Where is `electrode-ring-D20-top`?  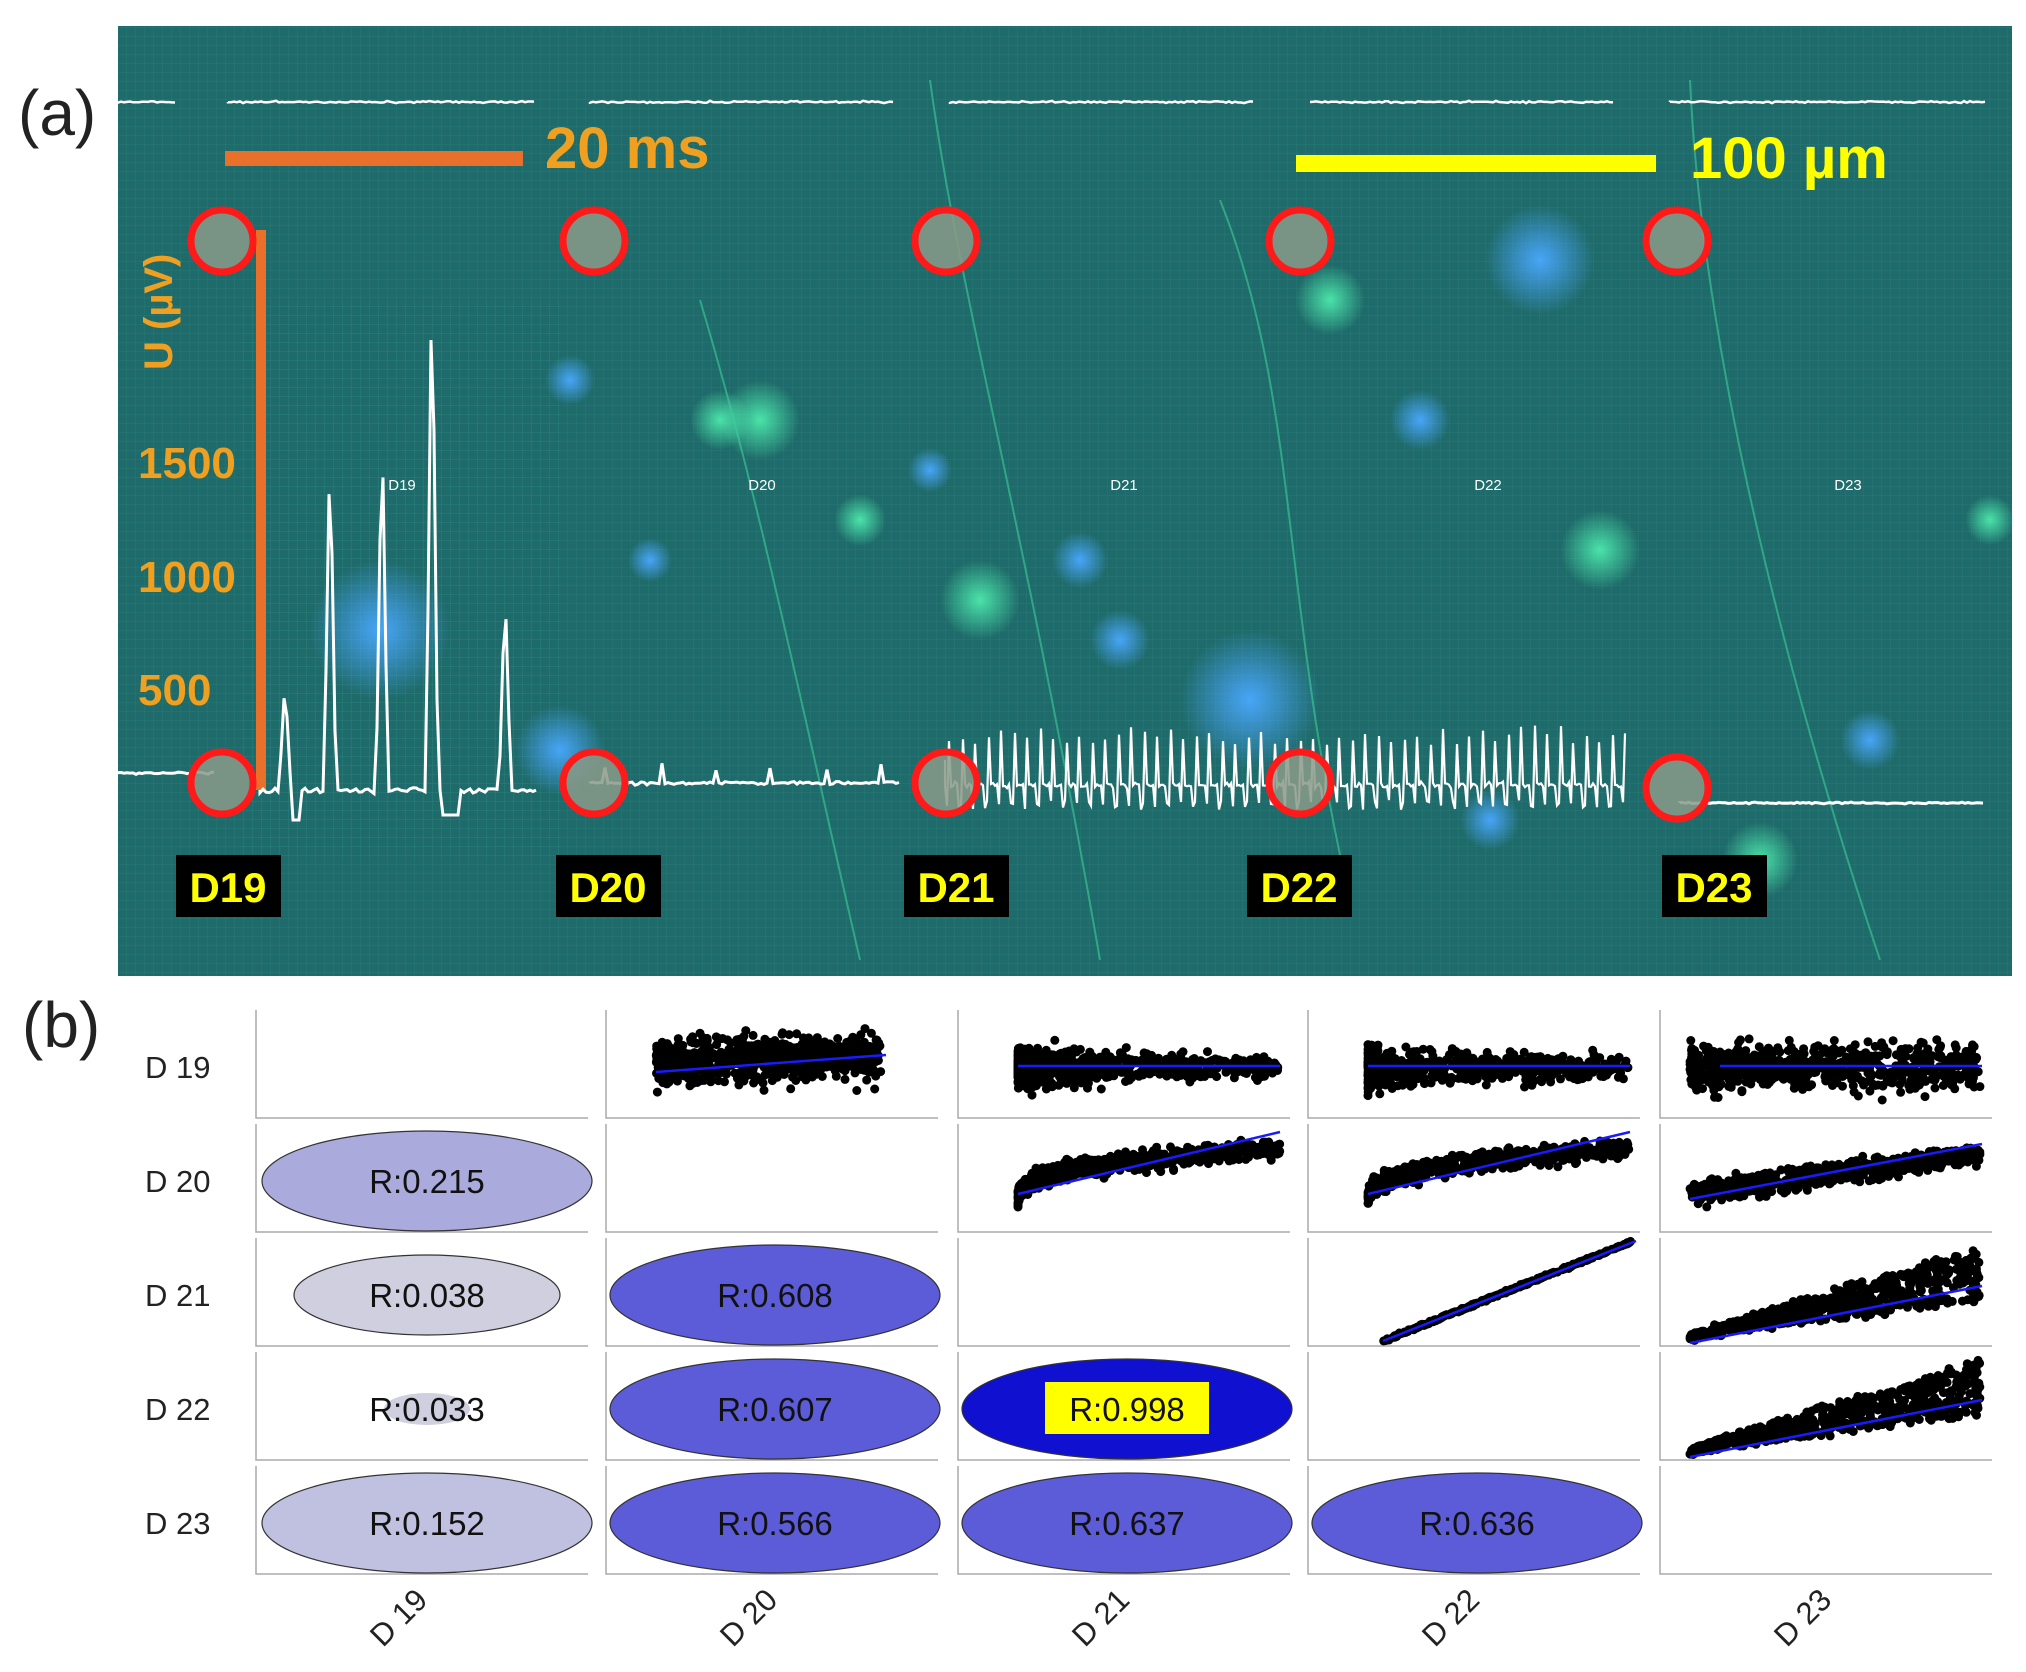
electrode-ring-D20-top is located at coordinates (594, 241).